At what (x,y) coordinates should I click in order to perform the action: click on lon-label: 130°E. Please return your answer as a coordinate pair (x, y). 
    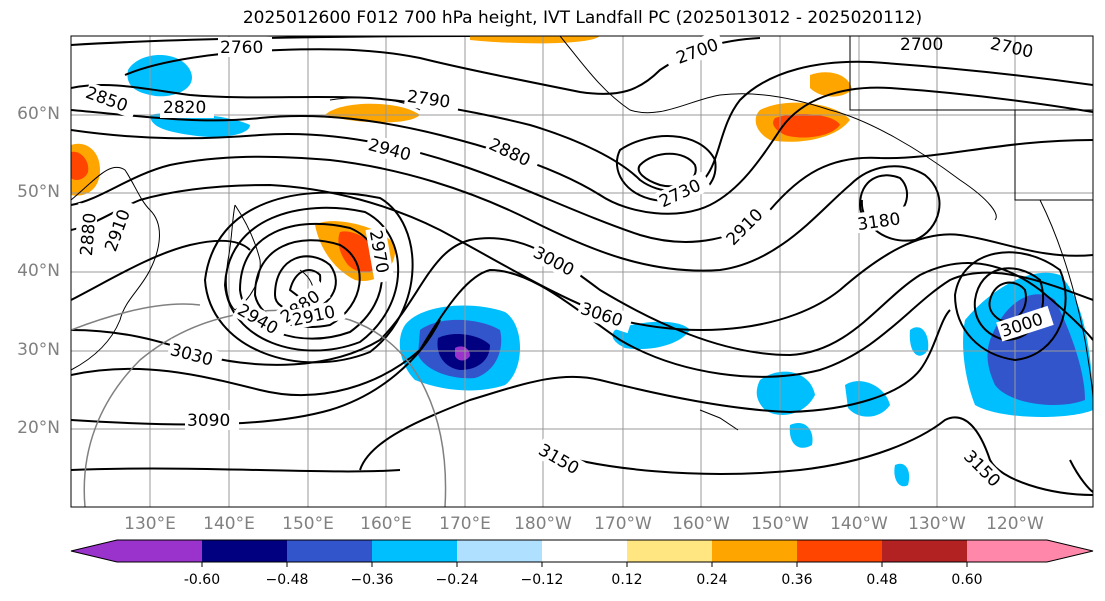
    Looking at the image, I should click on (150, 524).